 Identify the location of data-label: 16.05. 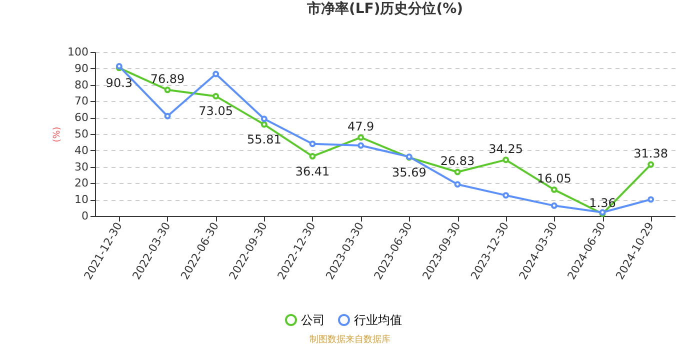
(554, 179).